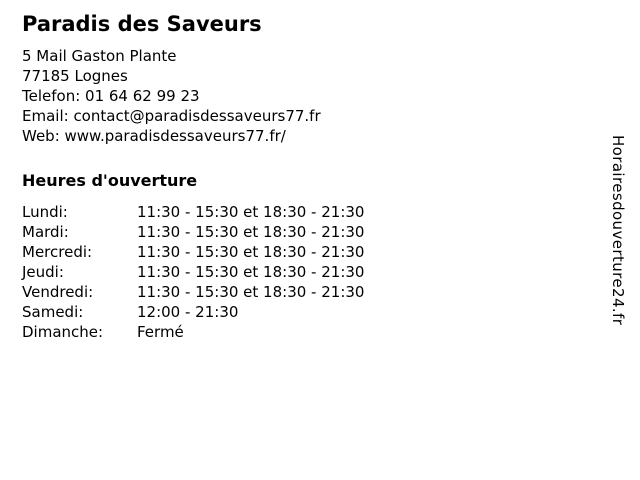 The height and width of the screenshot is (480, 640). I want to click on hours-row-wednesday: Mercredi: 11:30 - 15:30 et 18:30 - 21:30, so click(331, 252).